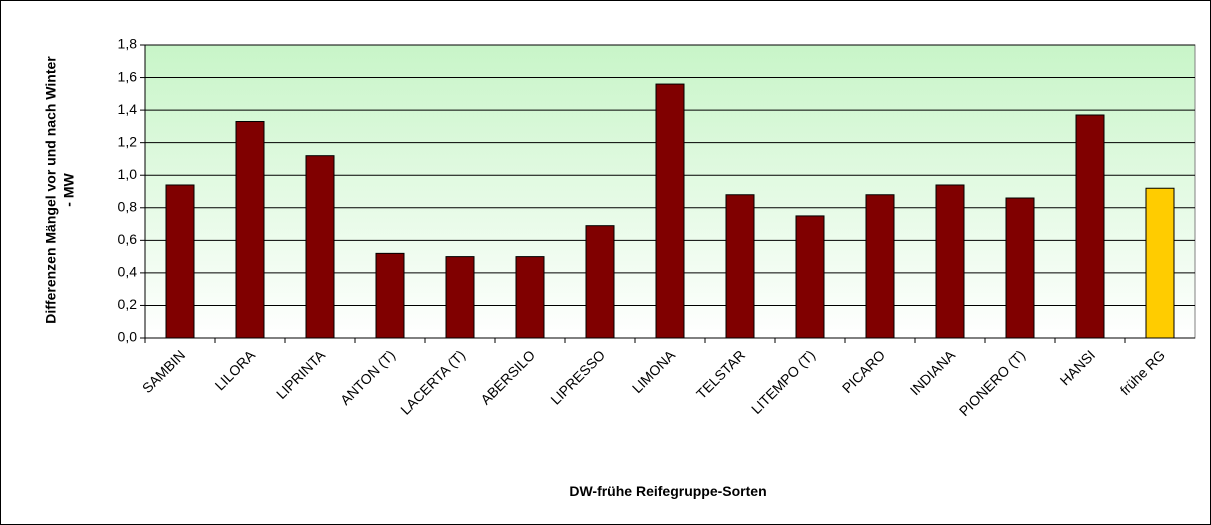 The height and width of the screenshot is (525, 1211). What do you see at coordinates (128, 76) in the screenshot?
I see `y-tick-label: 1,6` at bounding box center [128, 76].